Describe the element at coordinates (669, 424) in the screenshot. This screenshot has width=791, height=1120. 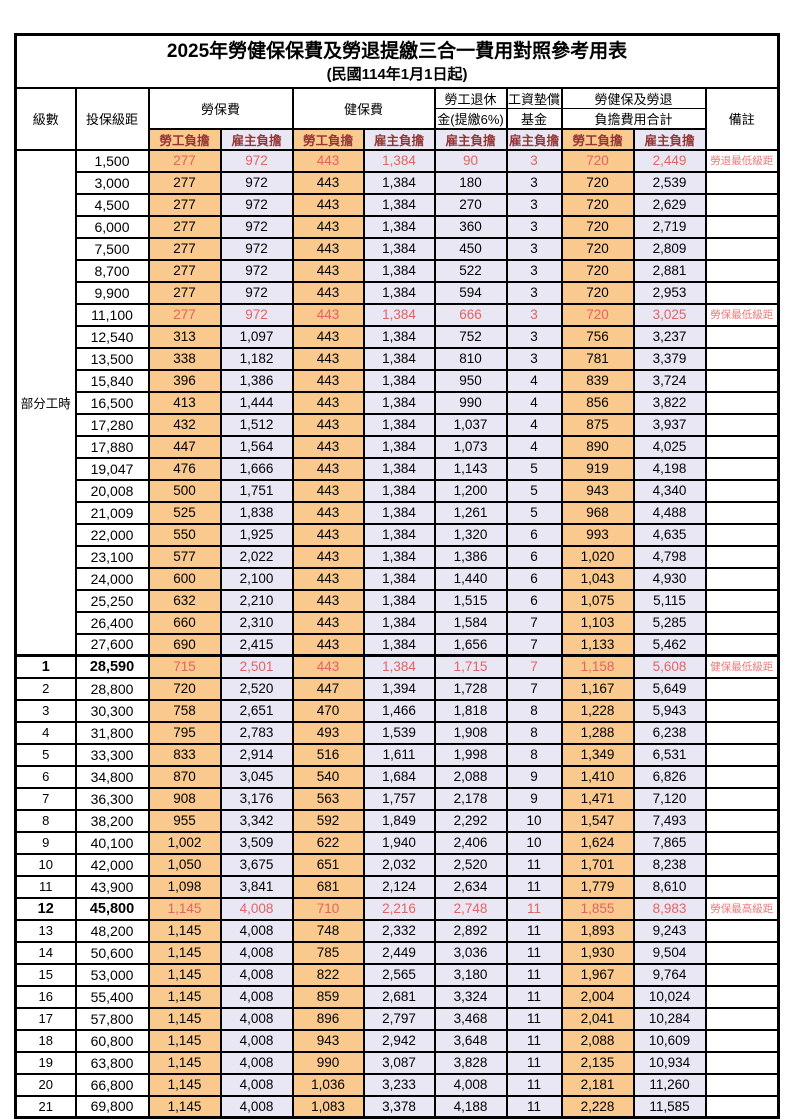
I see `cell-value: 3,937` at that location.